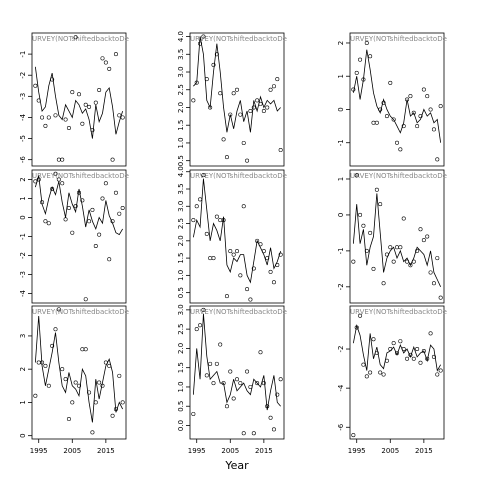 The height and width of the screenshot is (480, 480). What do you see at coordinates (181, 107) in the screenshot?
I see `y-tick-label: 2.0` at bounding box center [181, 107].